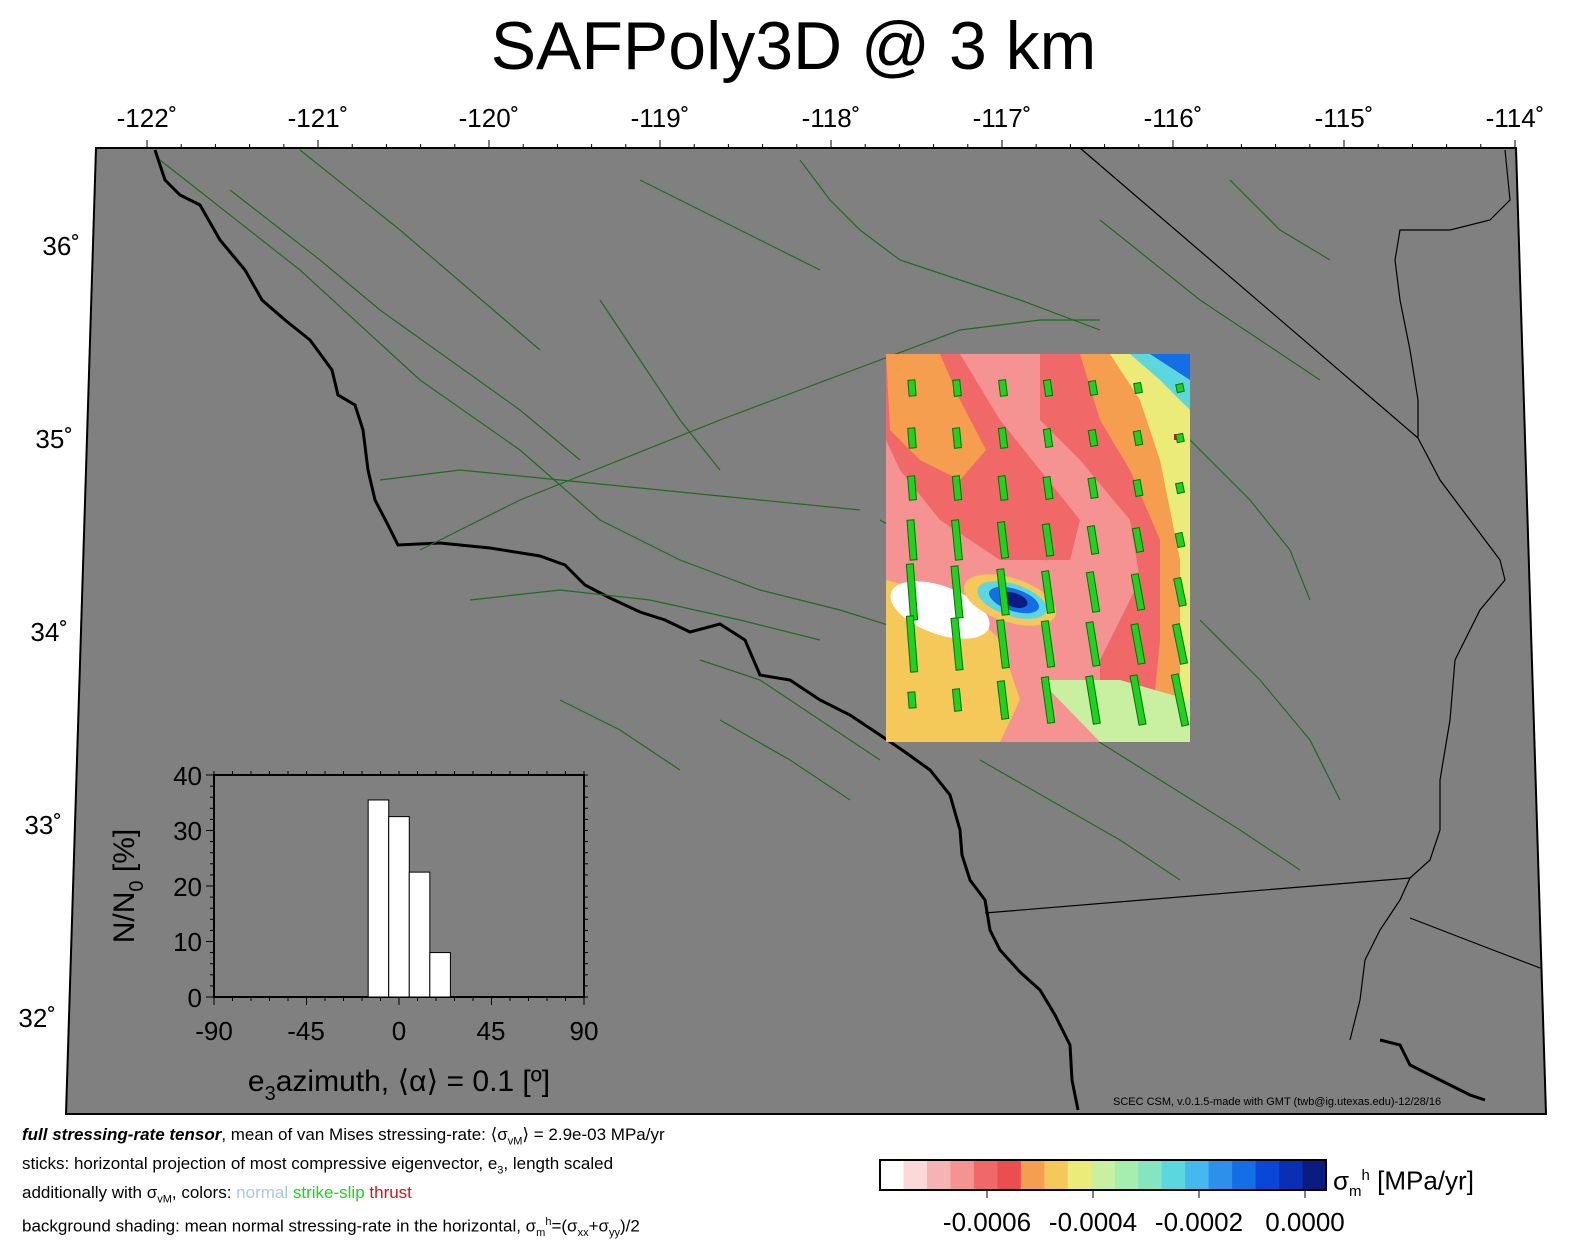  I want to click on colorbar-label: σmh [MPa/yr], so click(1403, 1182).